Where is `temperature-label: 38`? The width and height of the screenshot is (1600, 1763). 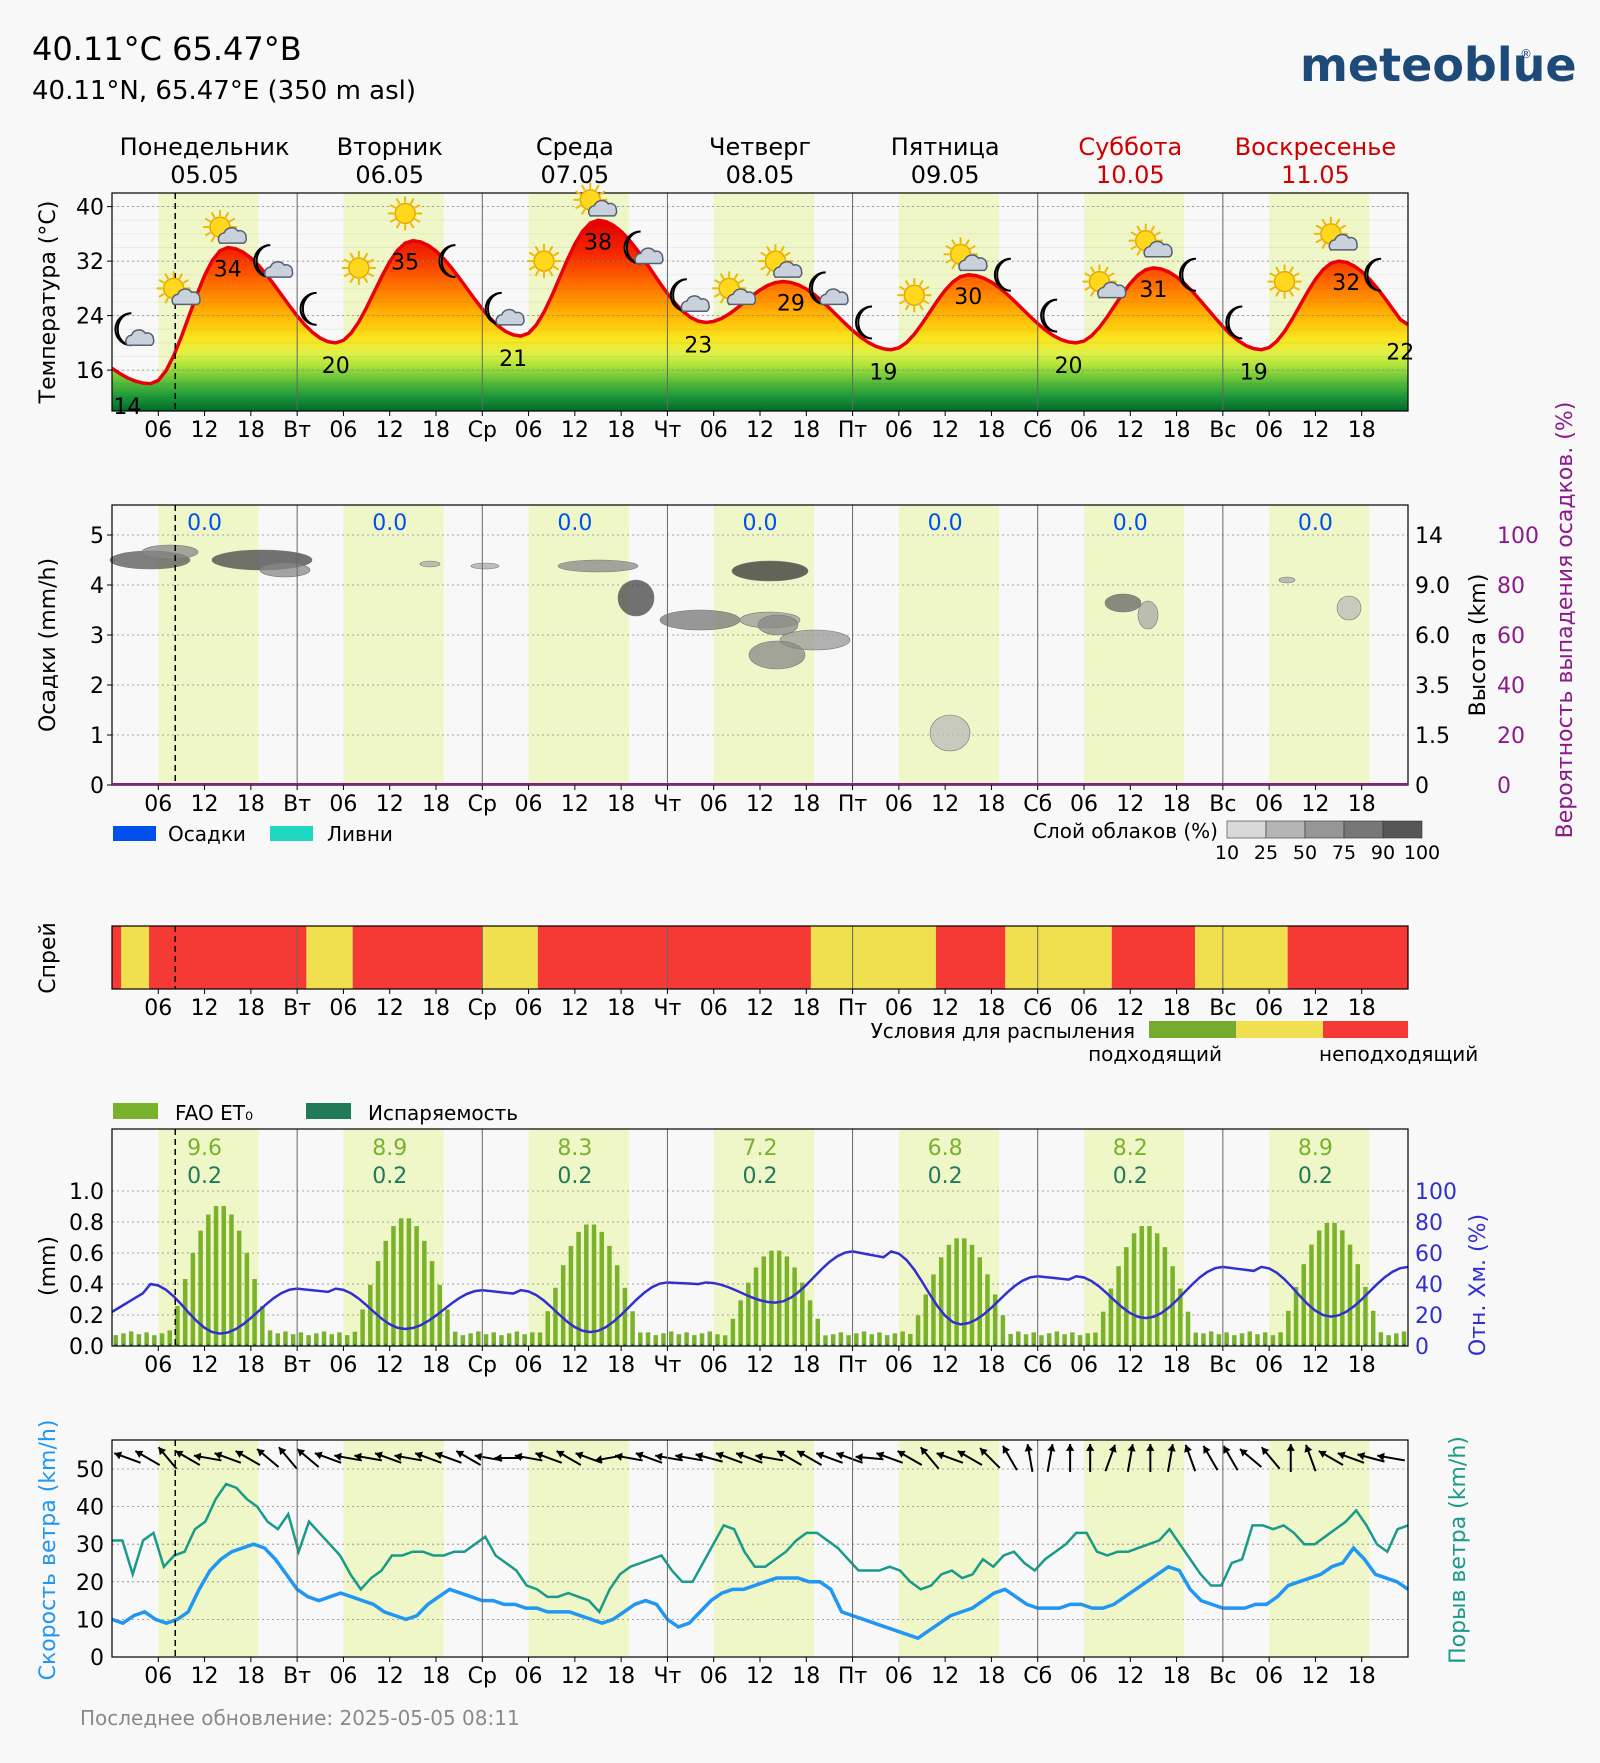
temperature-label: 38 is located at coordinates (598, 242).